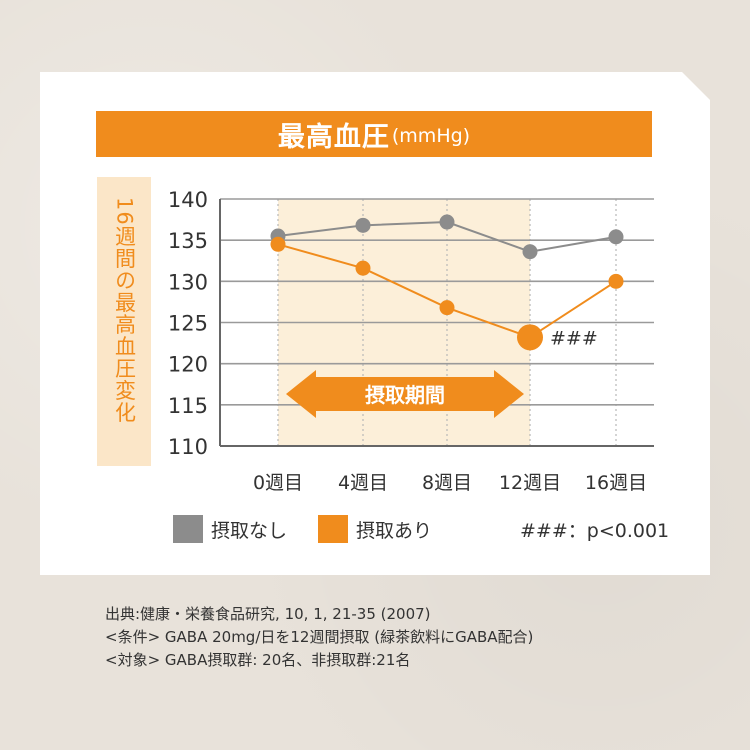 This screenshot has width=750, height=750. Describe the element at coordinates (249, 530) in the screenshot. I see `legend-label-control: 摂取なし` at that location.